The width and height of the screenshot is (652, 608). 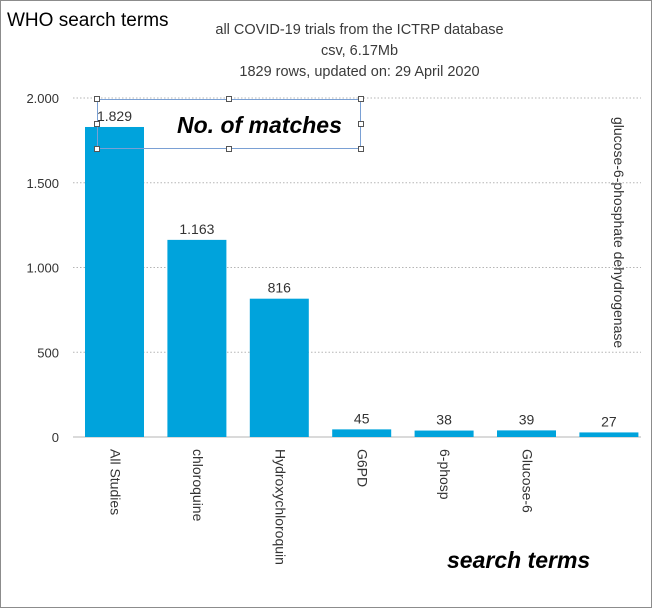 I want to click on data-label: 39, so click(x=527, y=419).